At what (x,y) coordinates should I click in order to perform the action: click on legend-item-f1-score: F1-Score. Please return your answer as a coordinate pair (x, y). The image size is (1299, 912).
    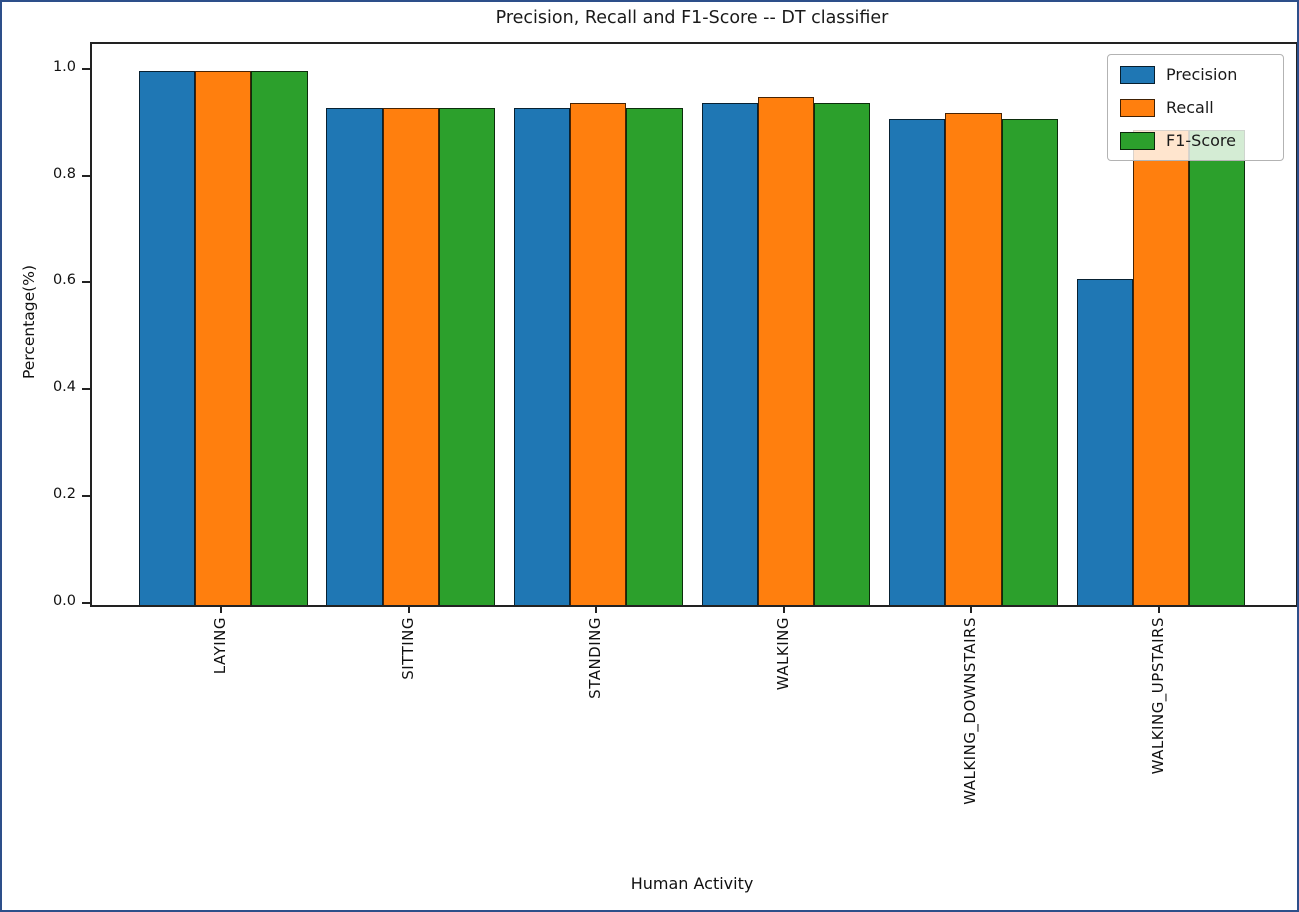
    Looking at the image, I should click on (1195, 141).